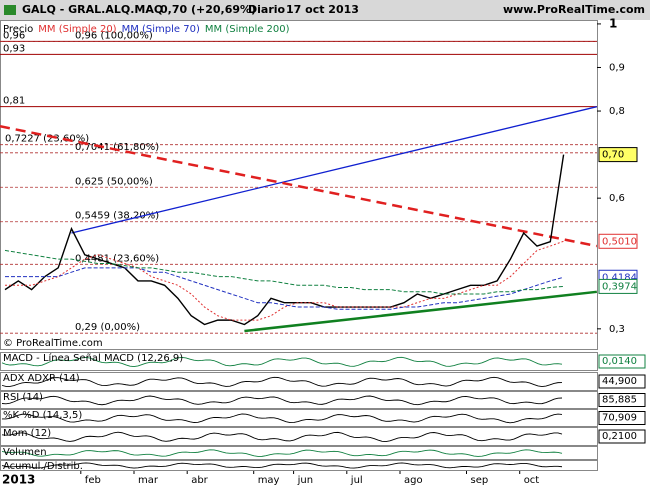  What do you see at coordinates (161, 29) in the screenshot?
I see `legend-entry: MM (Simple 70)` at bounding box center [161, 29].